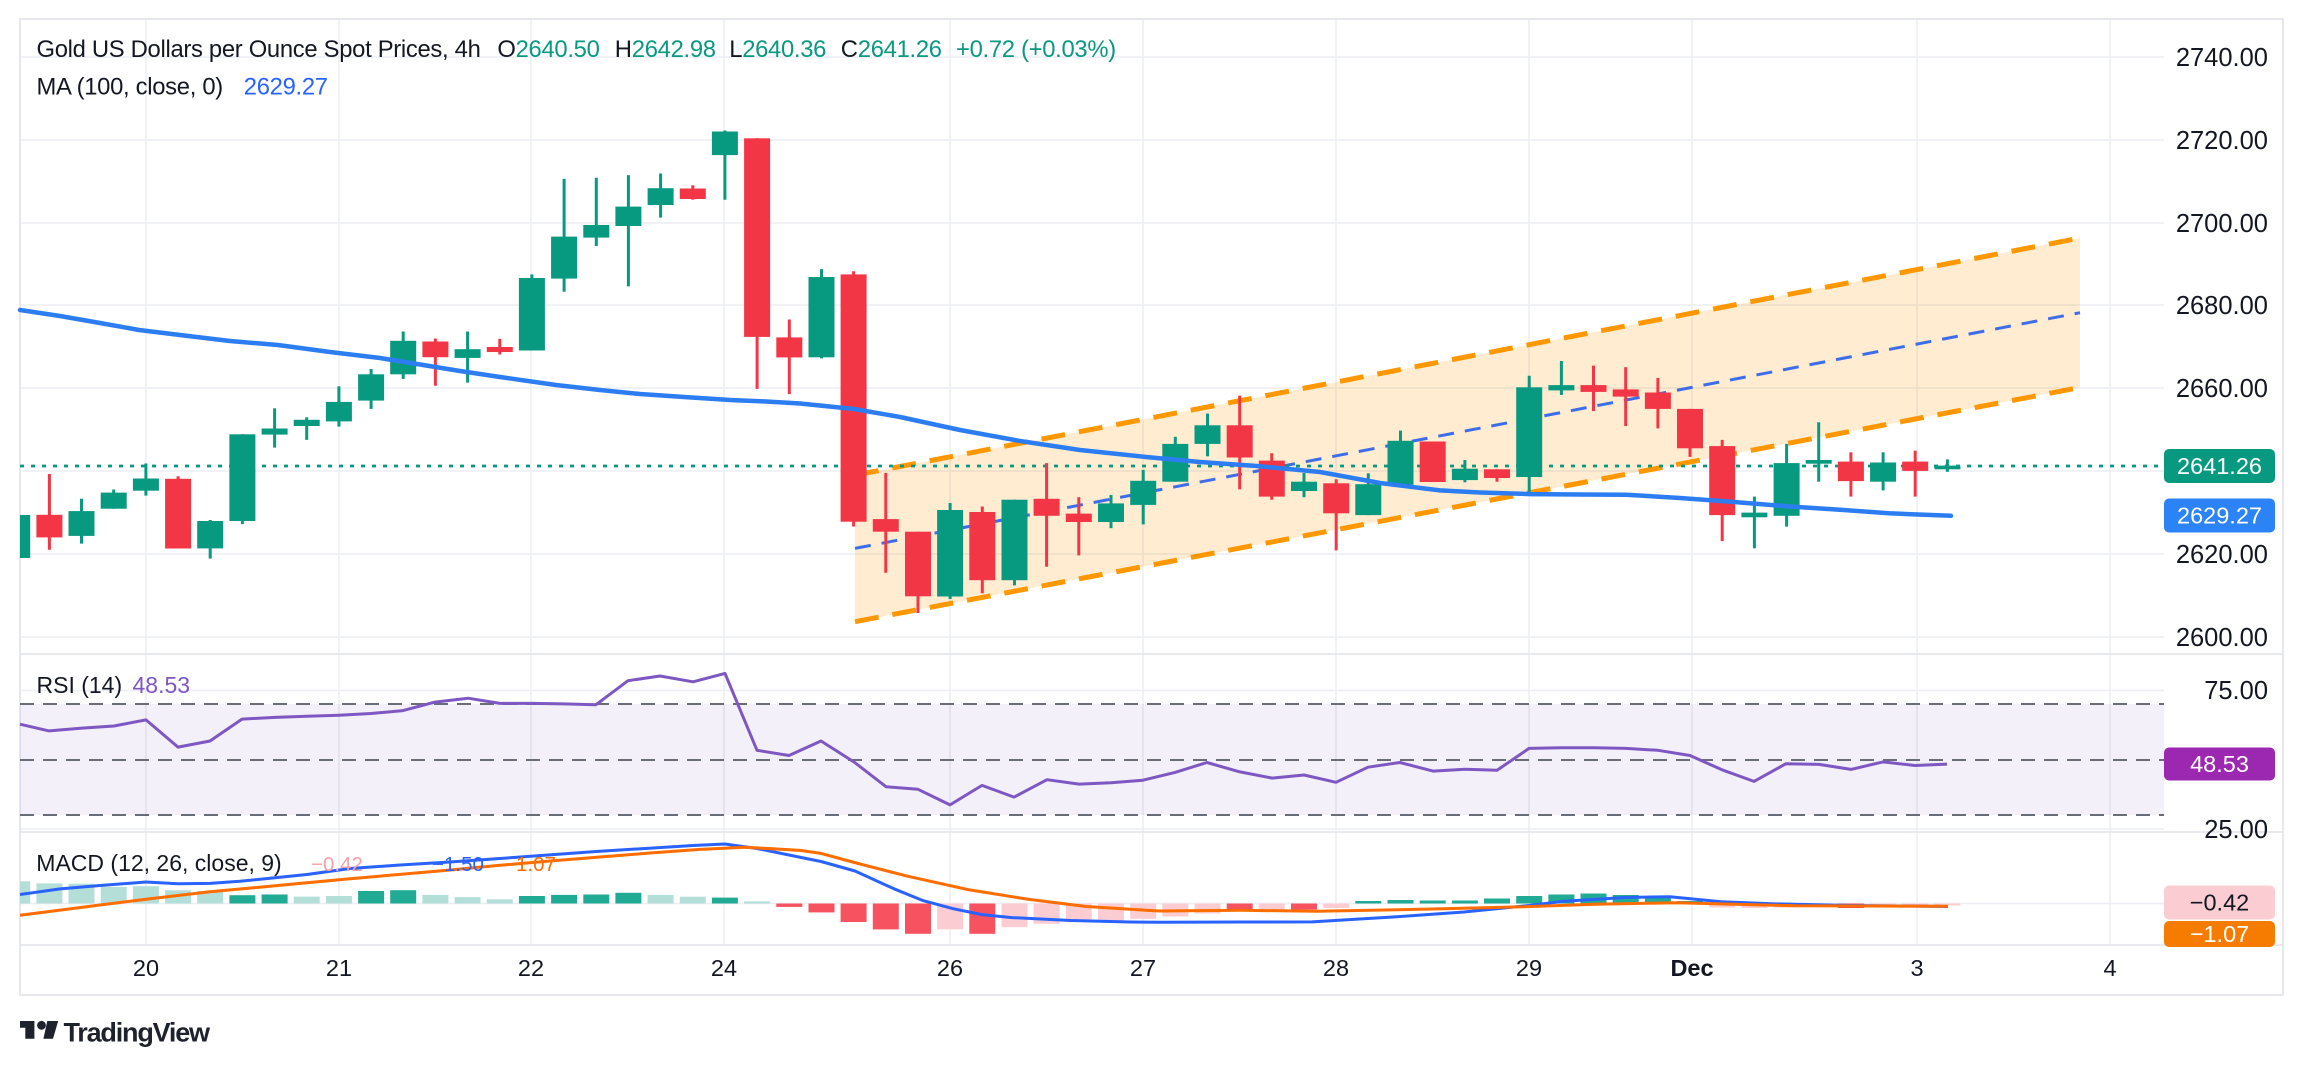 The image size is (2304, 1071). I want to click on svg-text: 2660.00, so click(2222, 389).